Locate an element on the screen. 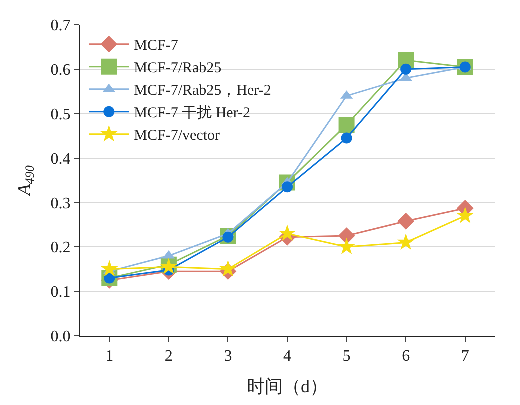  x-axis-title: 时间（d） is located at coordinates (287, 386).